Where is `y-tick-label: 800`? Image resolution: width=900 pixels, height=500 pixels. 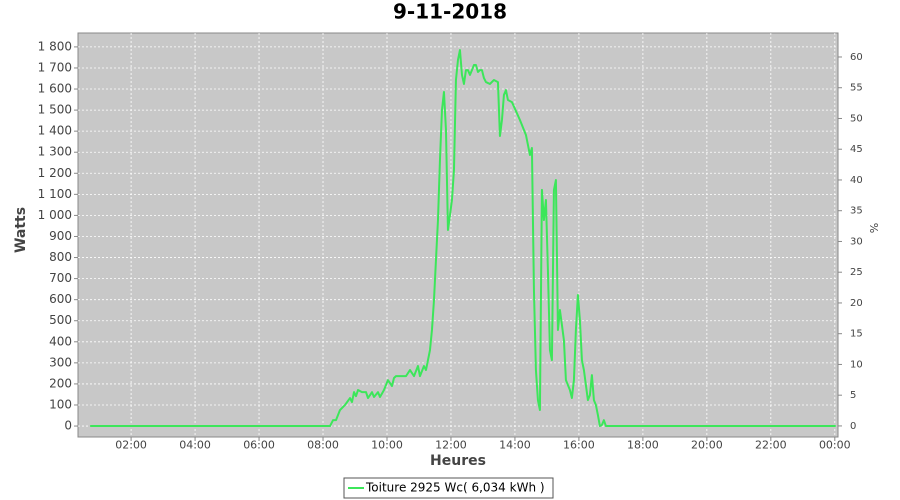
y-tick-label: 800 is located at coordinates (60, 257).